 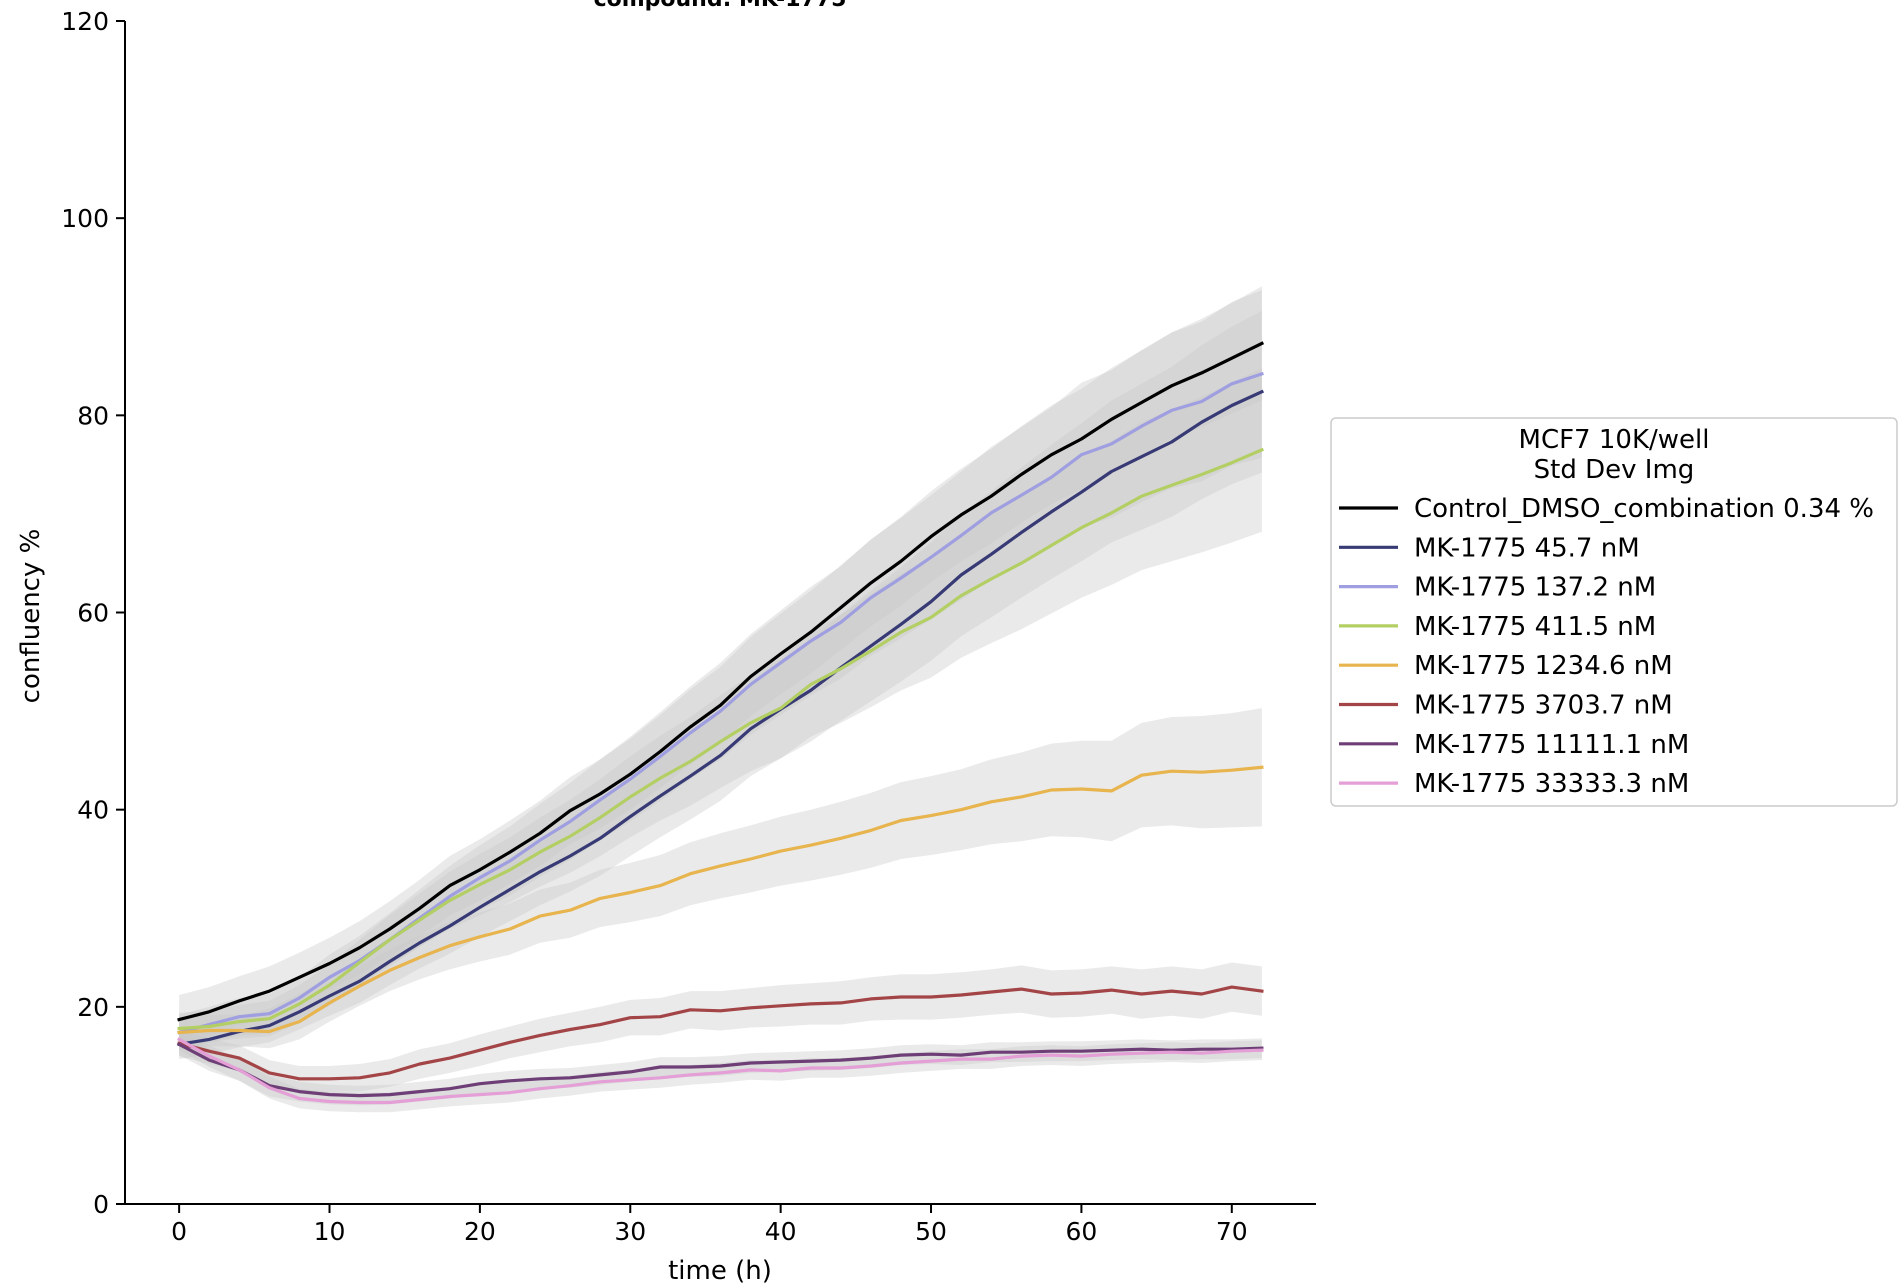 I want to click on x-tick-label: 0, so click(x=179, y=1231).